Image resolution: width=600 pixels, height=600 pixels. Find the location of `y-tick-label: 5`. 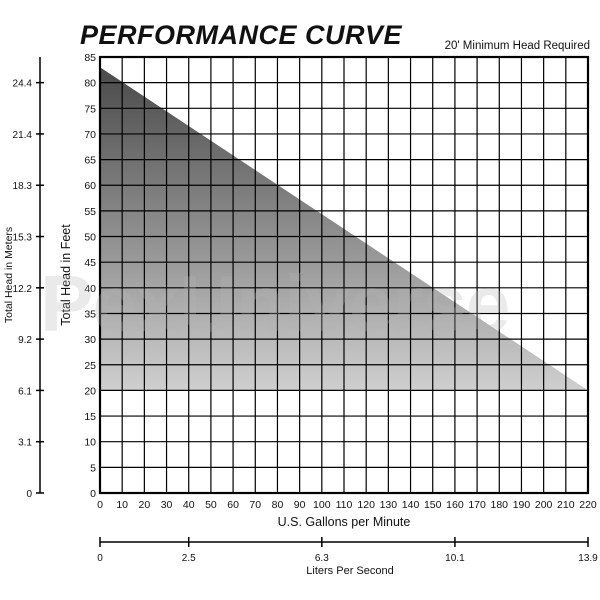

y-tick-label: 5 is located at coordinates (93, 468).